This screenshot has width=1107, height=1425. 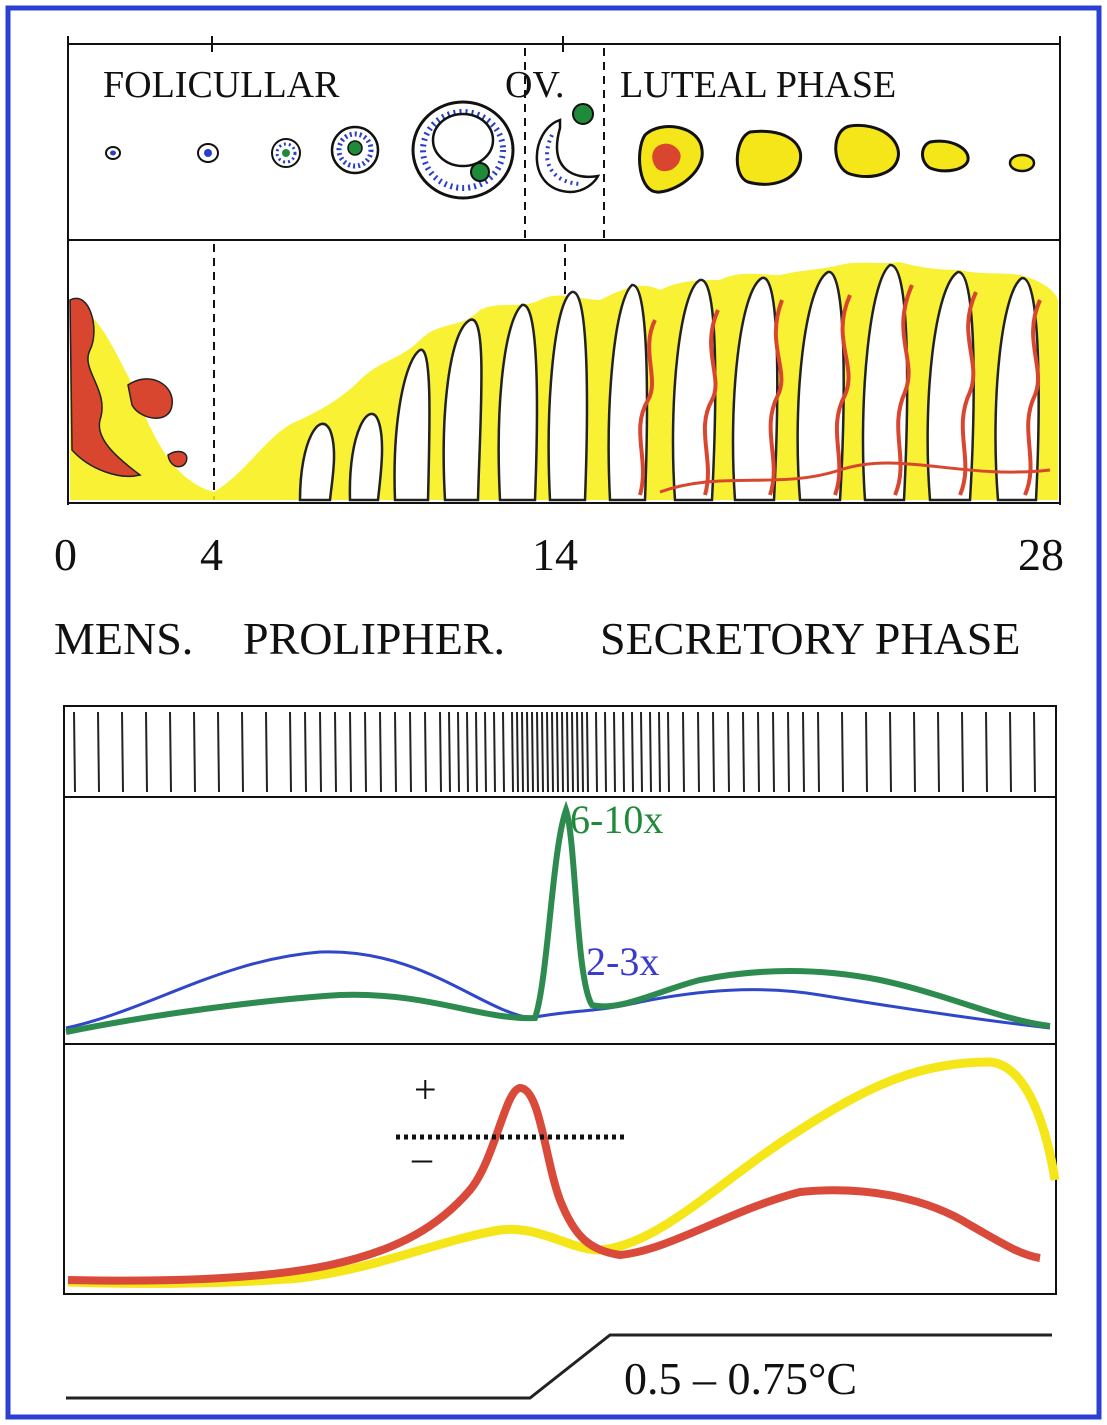 I want to click on ovulation-label: OV., so click(x=535, y=85).